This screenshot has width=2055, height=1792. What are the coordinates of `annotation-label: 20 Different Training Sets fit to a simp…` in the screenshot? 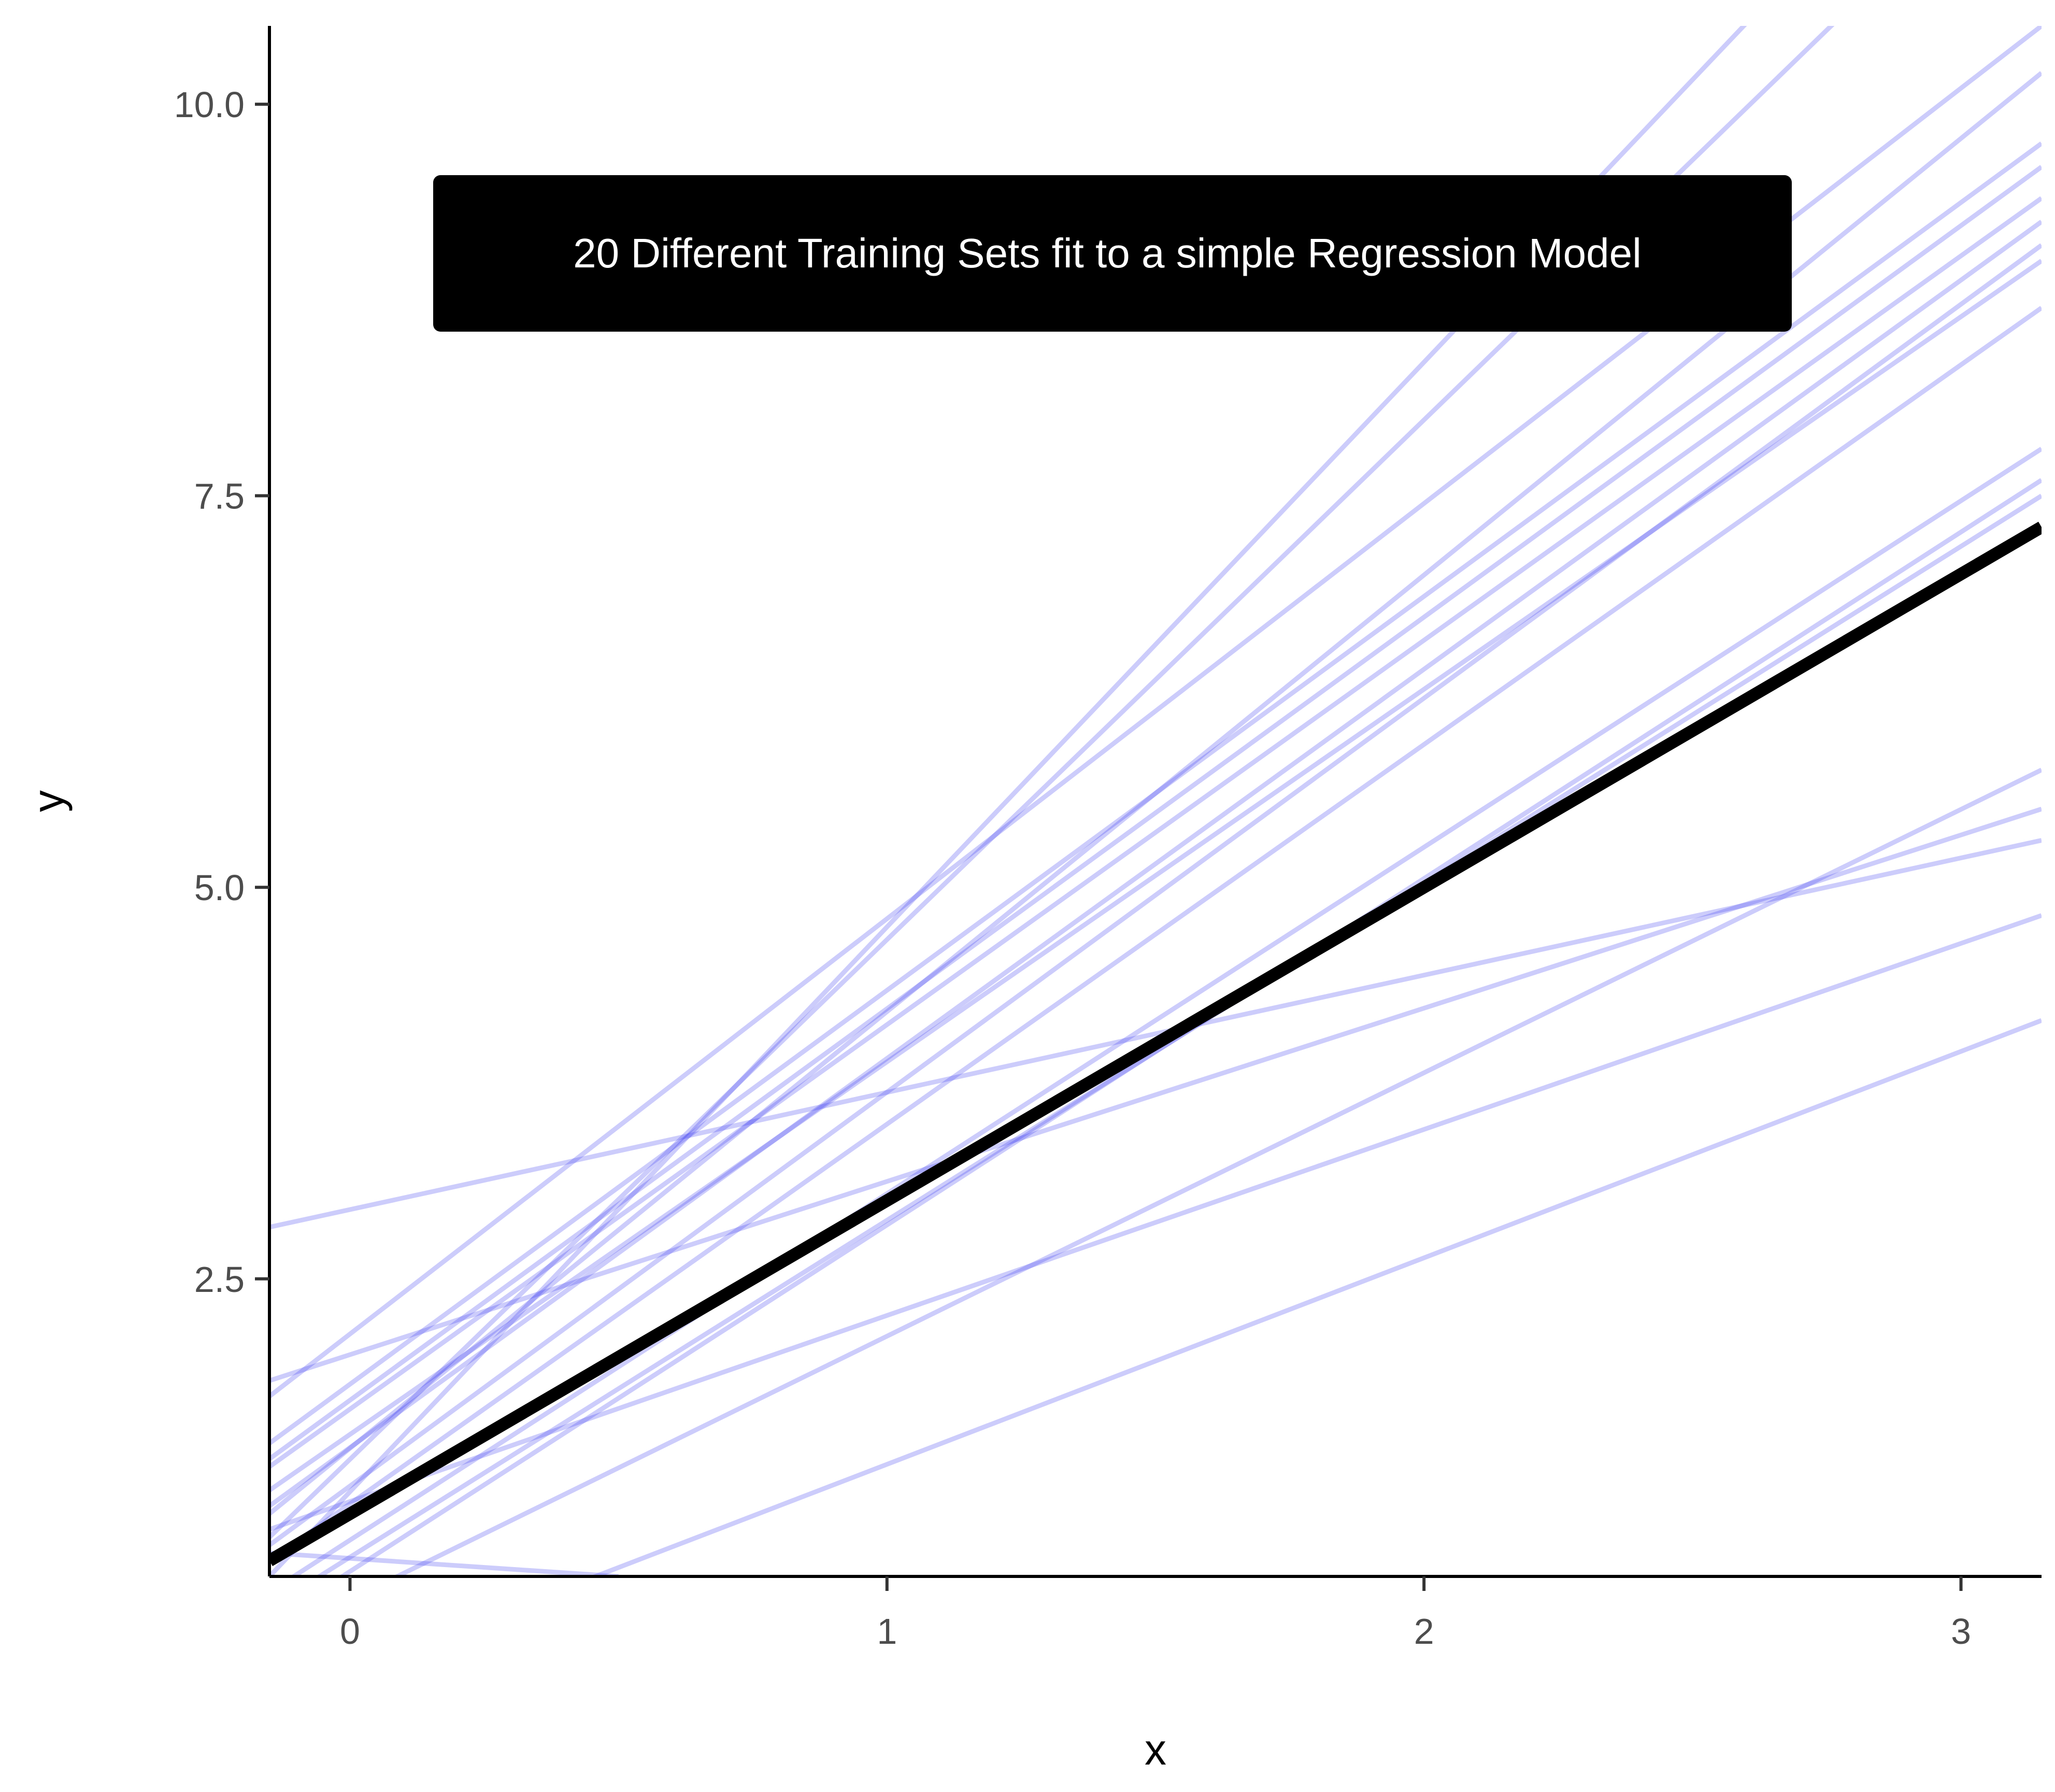 It's located at (1112, 253).